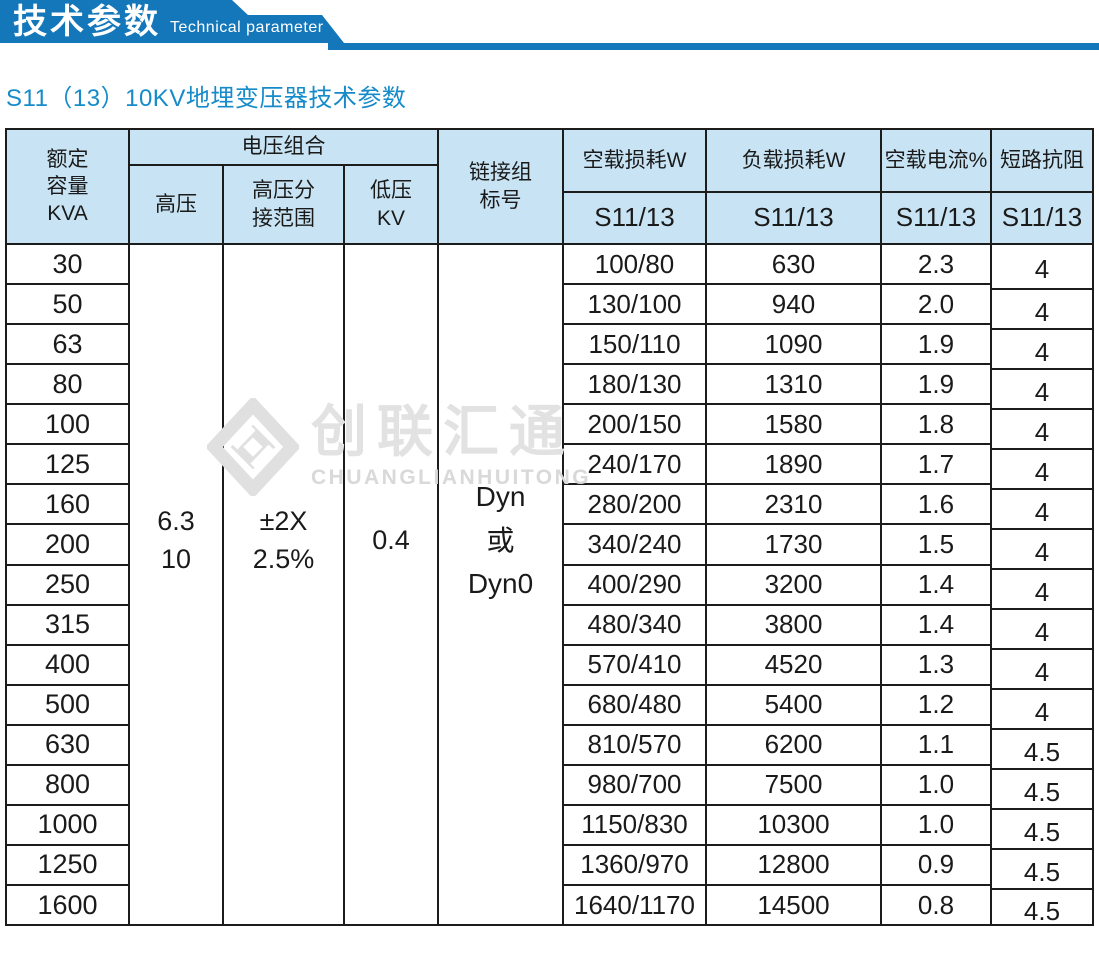  I want to click on cell-vector-group: Dyn 或 Dyn0, so click(500, 540).